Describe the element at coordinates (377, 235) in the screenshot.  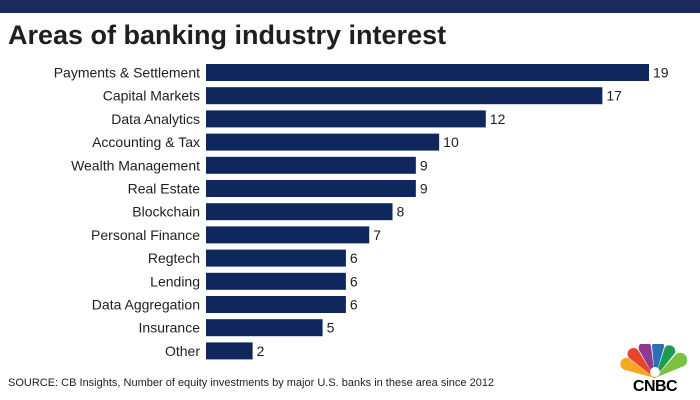
I see `value-label: 7` at that location.